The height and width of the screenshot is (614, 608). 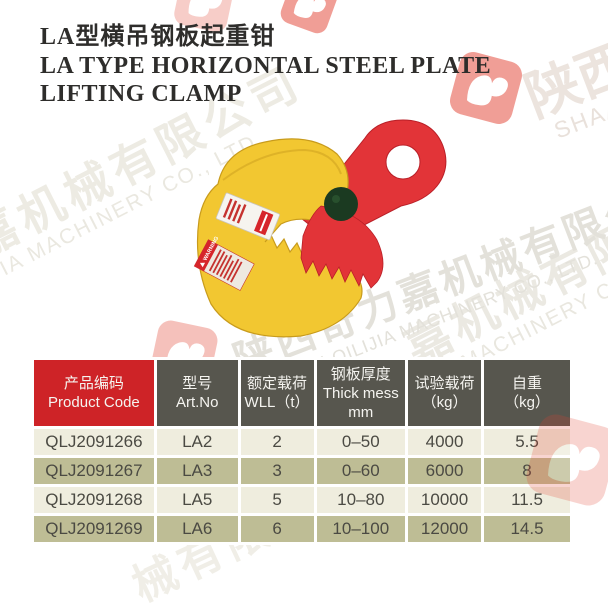 I want to click on col-header-zh: 试验载荷, so click(x=444, y=383).